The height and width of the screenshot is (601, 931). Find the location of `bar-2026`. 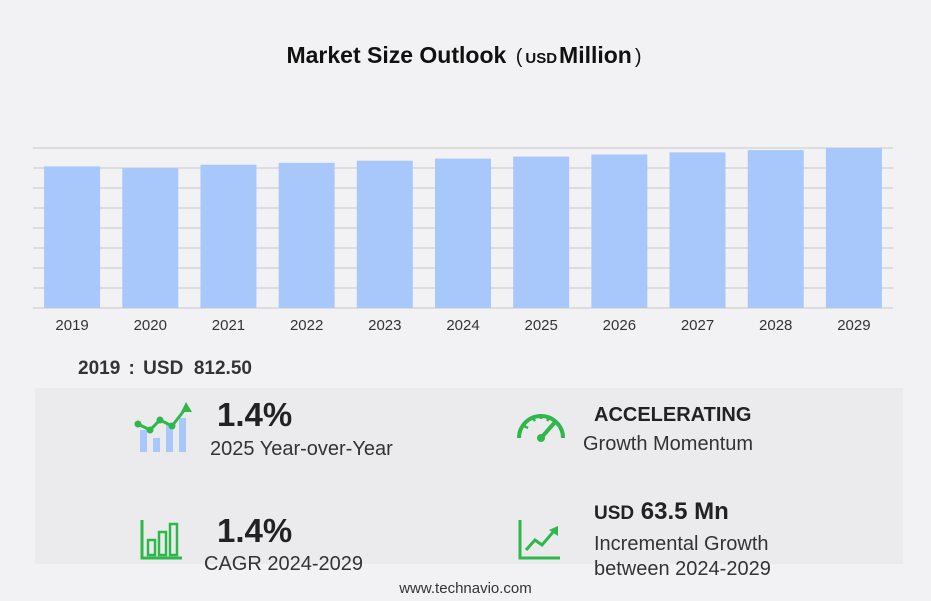

bar-2026 is located at coordinates (619, 231).